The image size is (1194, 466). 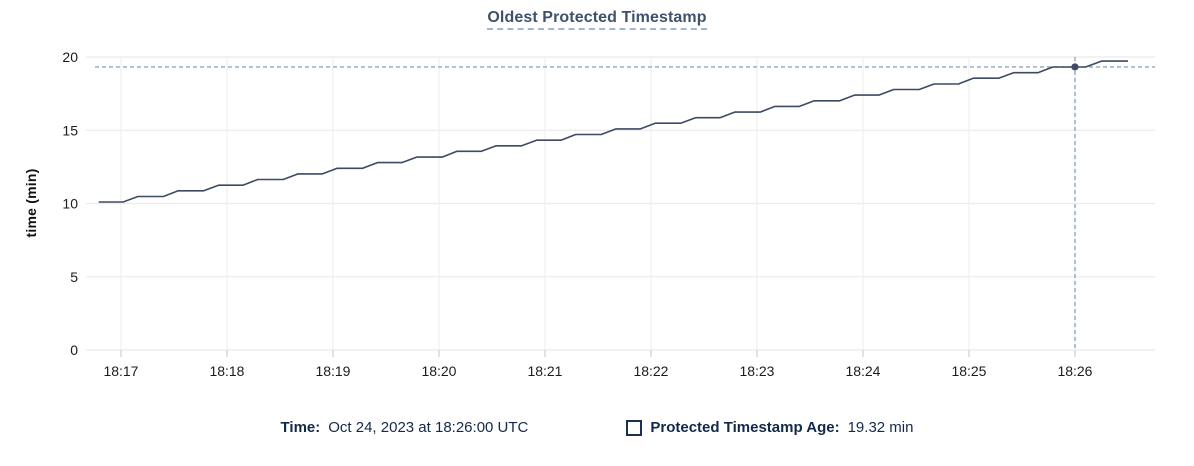 What do you see at coordinates (70, 130) in the screenshot?
I see `y-tick-label: 15` at bounding box center [70, 130].